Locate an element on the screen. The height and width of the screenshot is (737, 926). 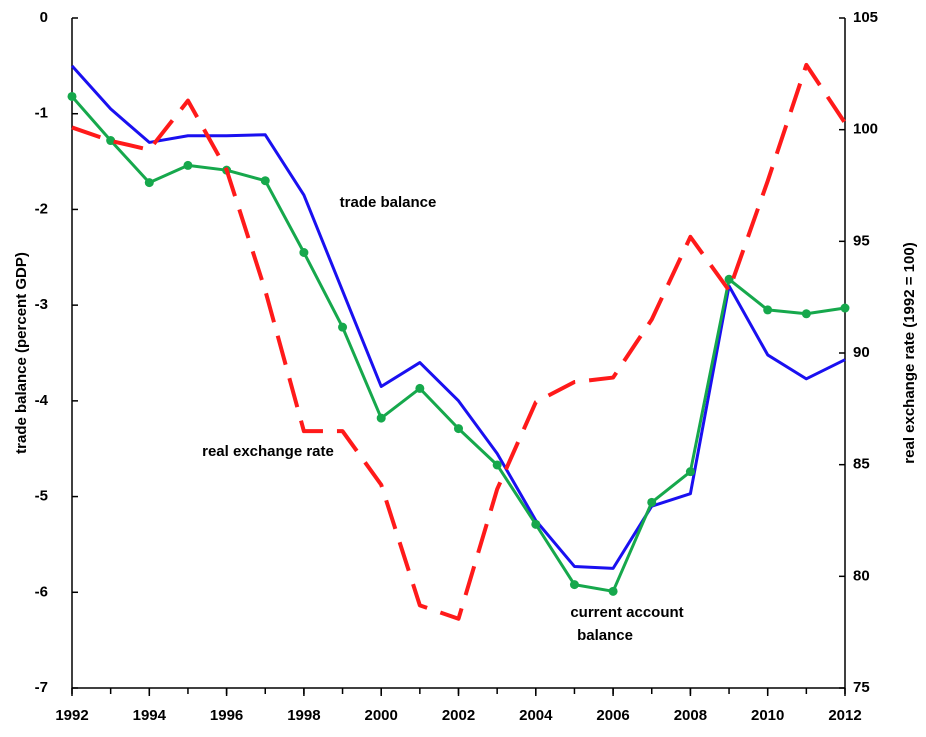
x-tick-label: 2000 is located at coordinates (381, 715).